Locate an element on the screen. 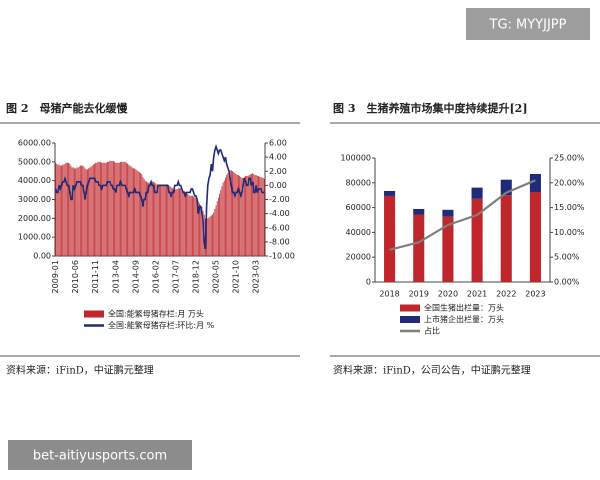 This screenshot has height=480, width=600. x-tick-label: 2019 is located at coordinates (419, 294).